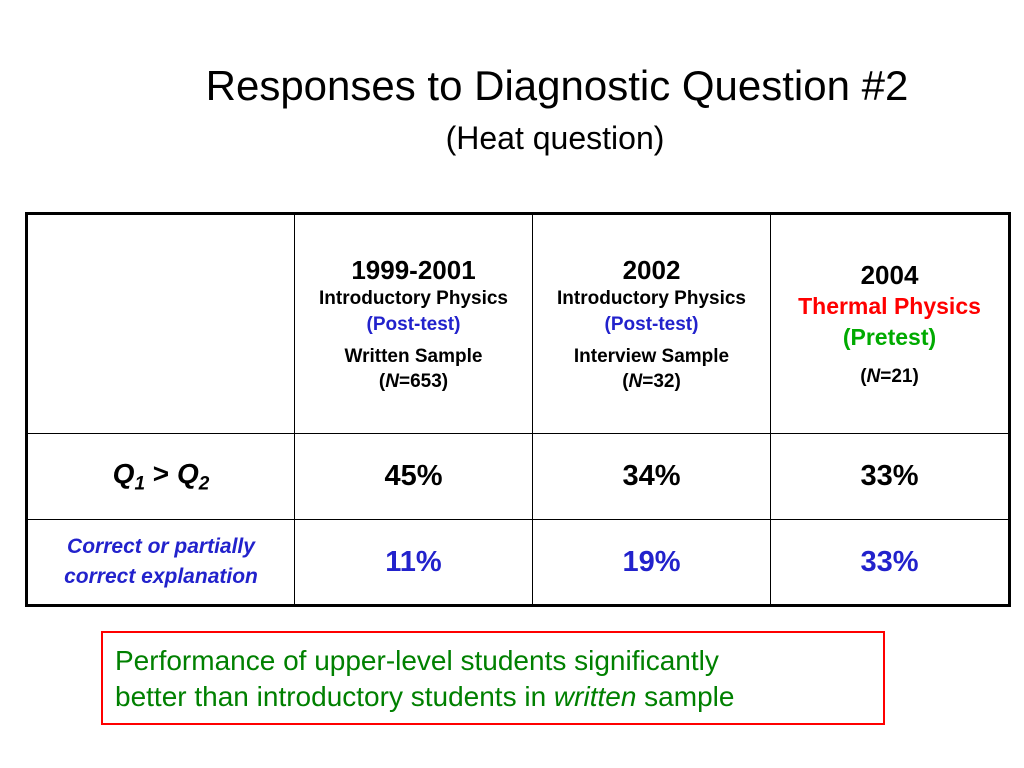 The height and width of the screenshot is (768, 1024). Describe the element at coordinates (651, 381) in the screenshot. I see `header-n: (N=32)` at that location.